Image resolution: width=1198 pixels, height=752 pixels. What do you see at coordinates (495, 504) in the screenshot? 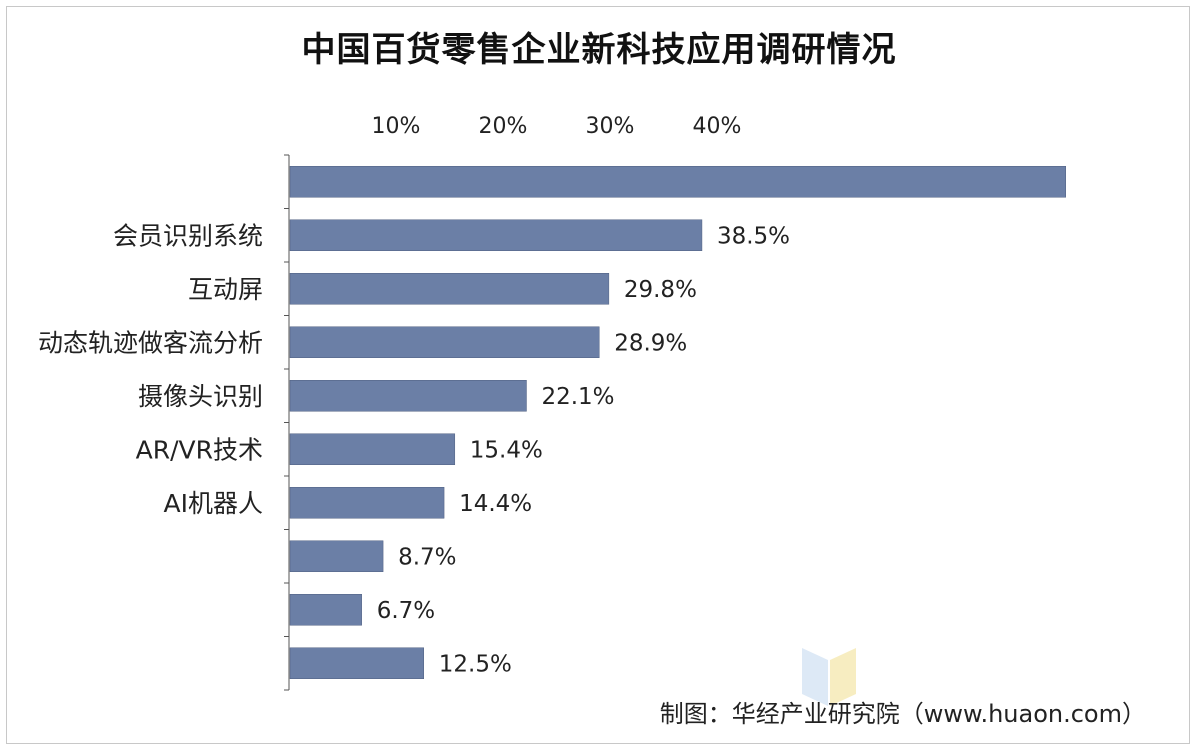
I see `data-label: 14.4%` at bounding box center [495, 504].